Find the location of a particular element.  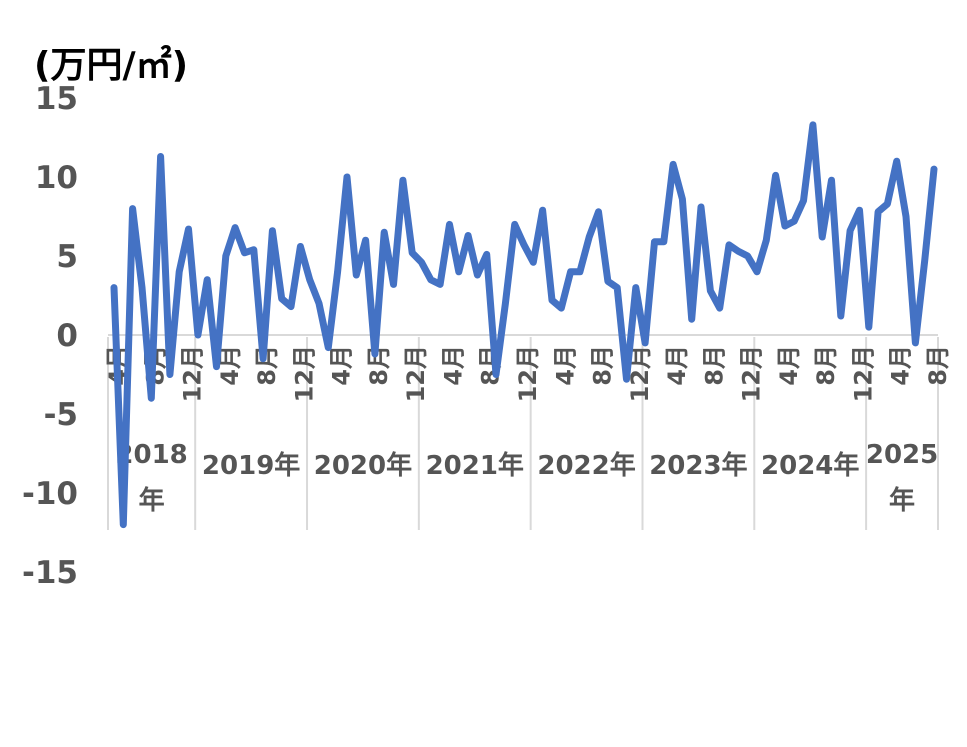

y-tick-label: -5 is located at coordinates (61, 415).